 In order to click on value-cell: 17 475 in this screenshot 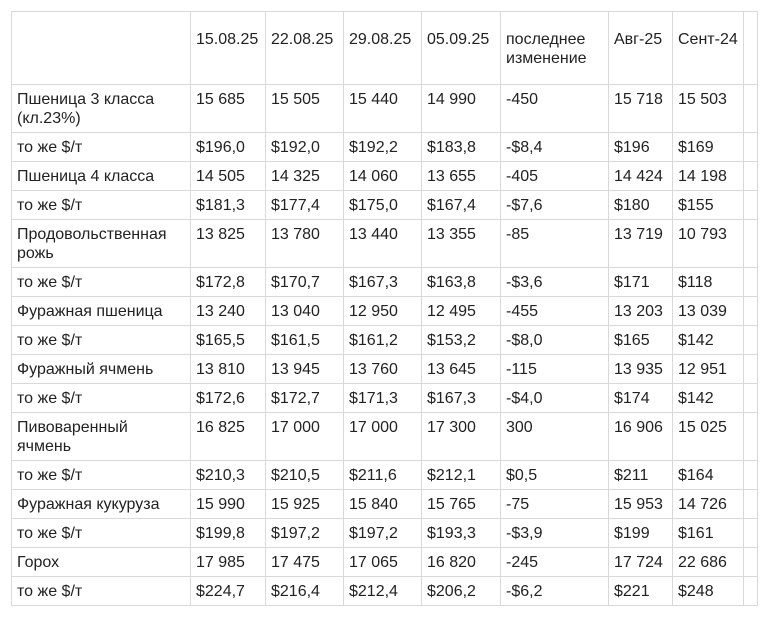, I will do `click(304, 562)`.